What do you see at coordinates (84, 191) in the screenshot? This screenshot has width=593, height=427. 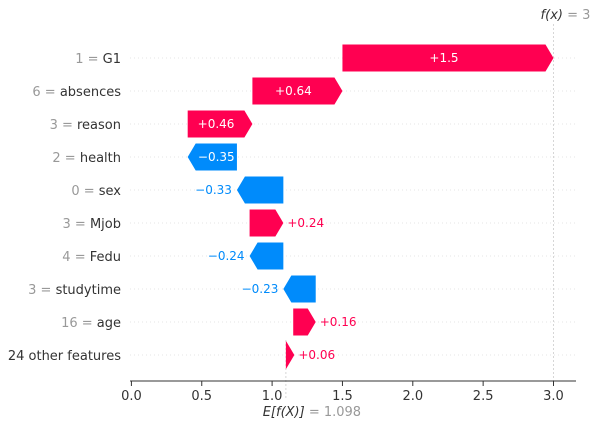 I see `feature-value: 0 =` at bounding box center [84, 191].